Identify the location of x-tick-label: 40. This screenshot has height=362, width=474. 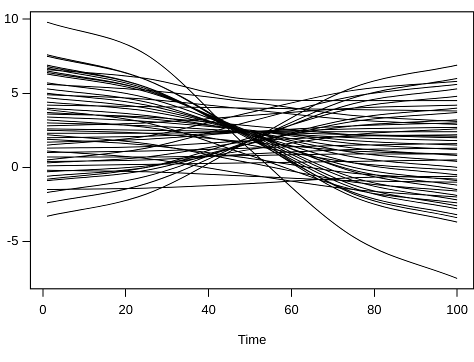
(208, 310).